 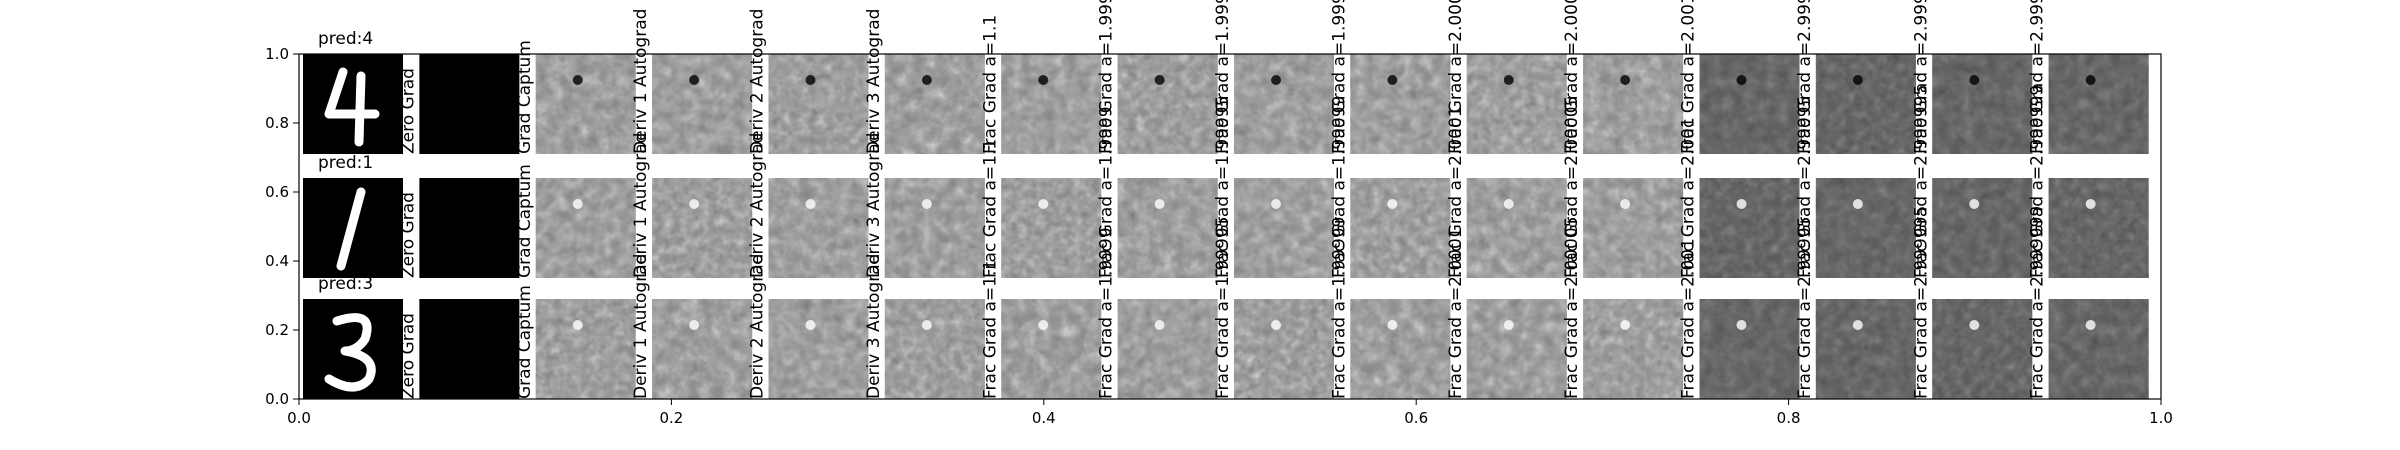 I want to click on x-tick-label: 0.4, so click(x=1044, y=418).